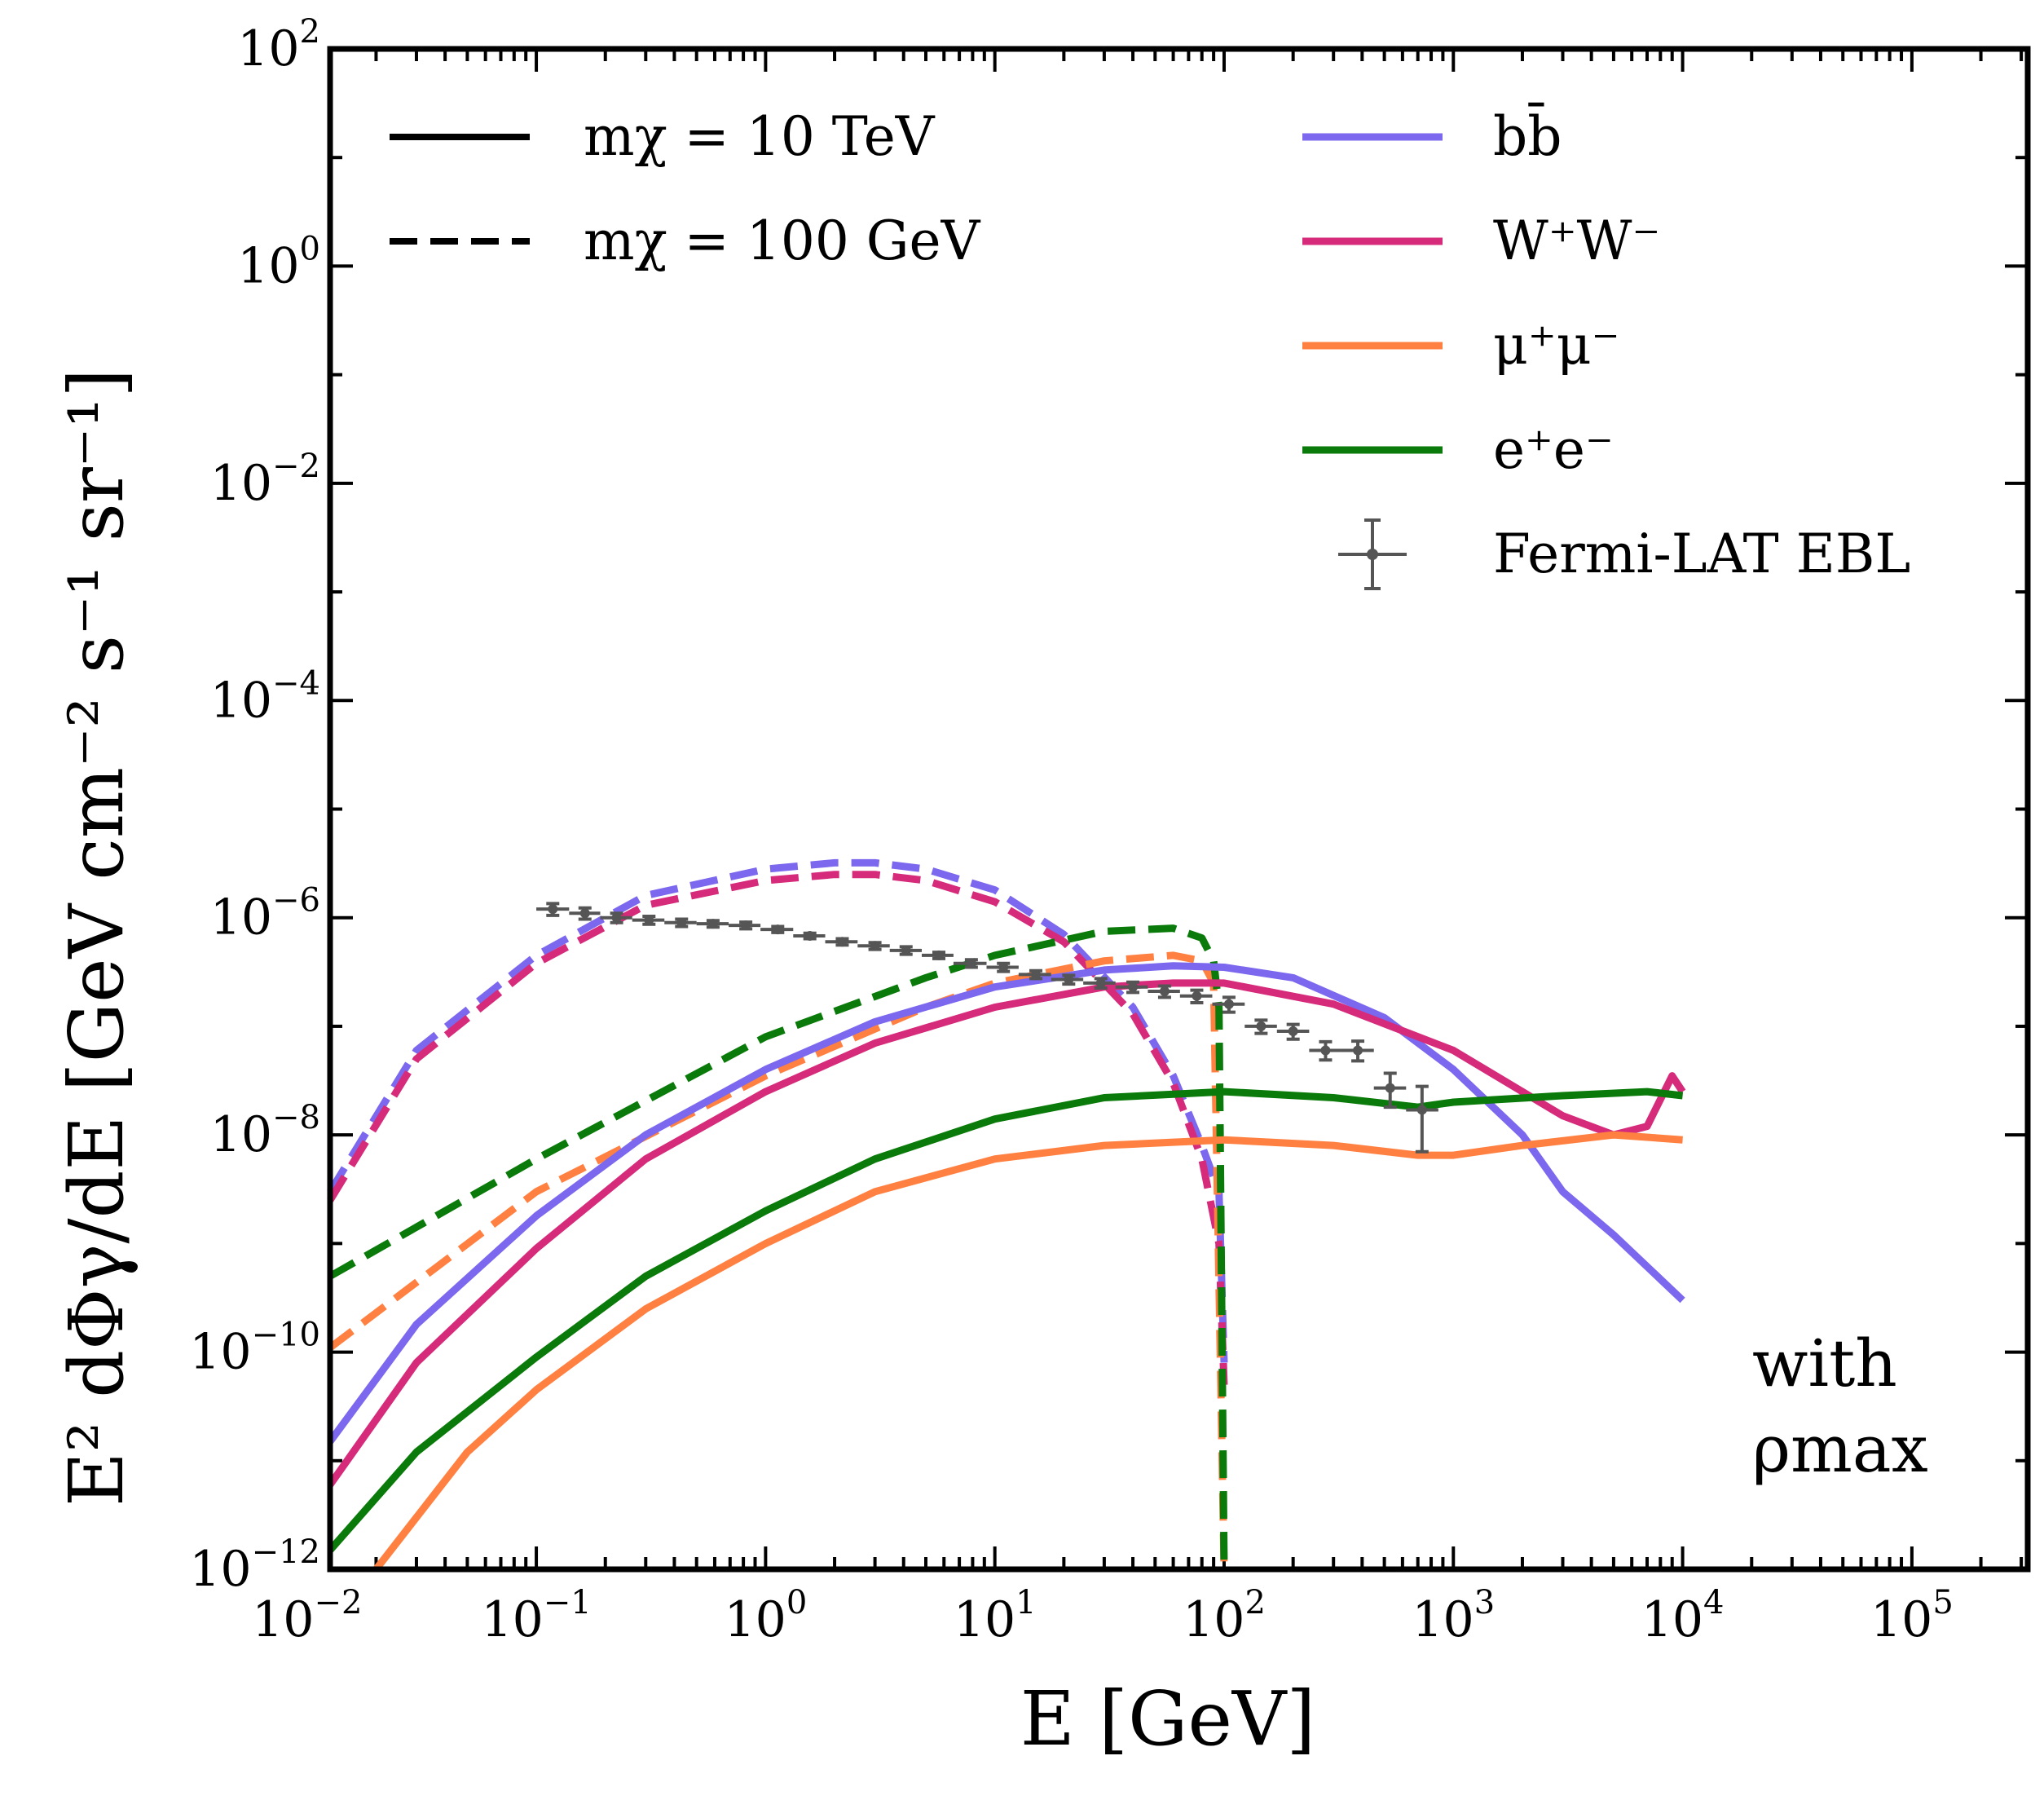  Describe the element at coordinates (1701, 554) in the screenshot. I see `legend-channel-4-label: Fermi-LAT EBL` at that location.